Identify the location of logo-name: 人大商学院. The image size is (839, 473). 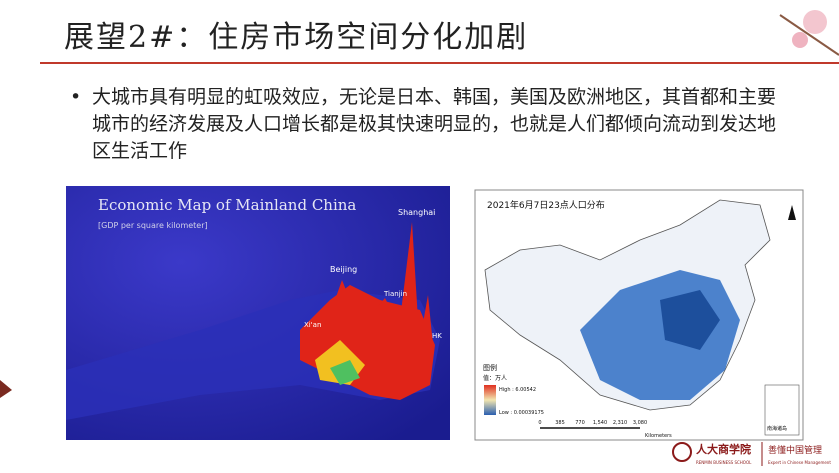
(723, 449).